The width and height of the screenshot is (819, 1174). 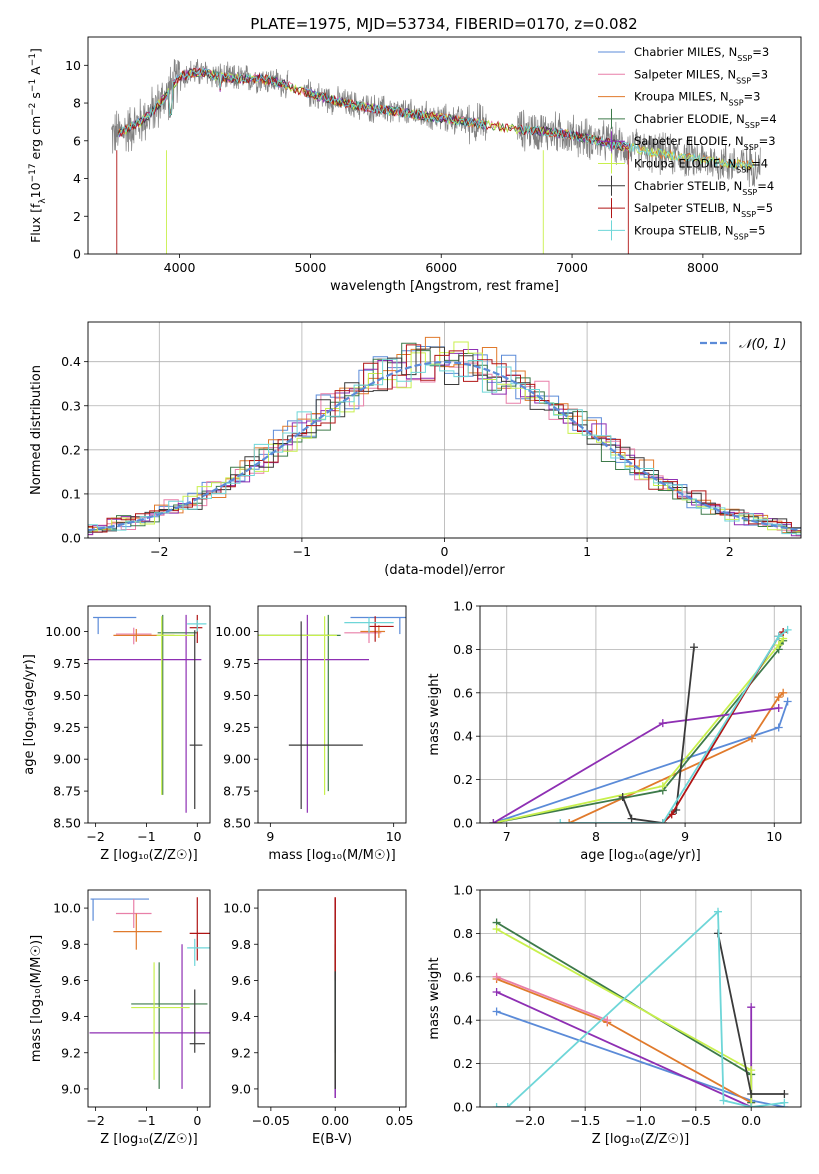 I want to click on age-vs-z-ylabel: age [log₁₀(age/yr)], so click(x=29, y=714).